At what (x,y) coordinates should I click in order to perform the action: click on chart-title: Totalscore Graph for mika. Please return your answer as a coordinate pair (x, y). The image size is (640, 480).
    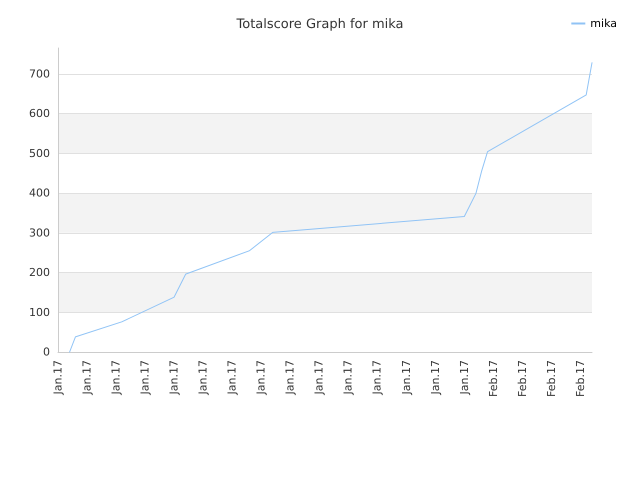
    Looking at the image, I should click on (320, 24).